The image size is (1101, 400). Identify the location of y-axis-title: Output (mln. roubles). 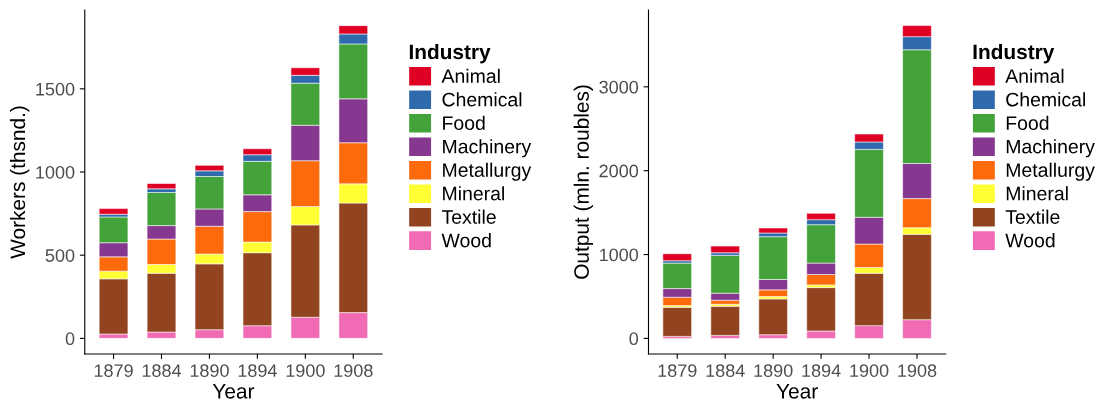
(583, 182).